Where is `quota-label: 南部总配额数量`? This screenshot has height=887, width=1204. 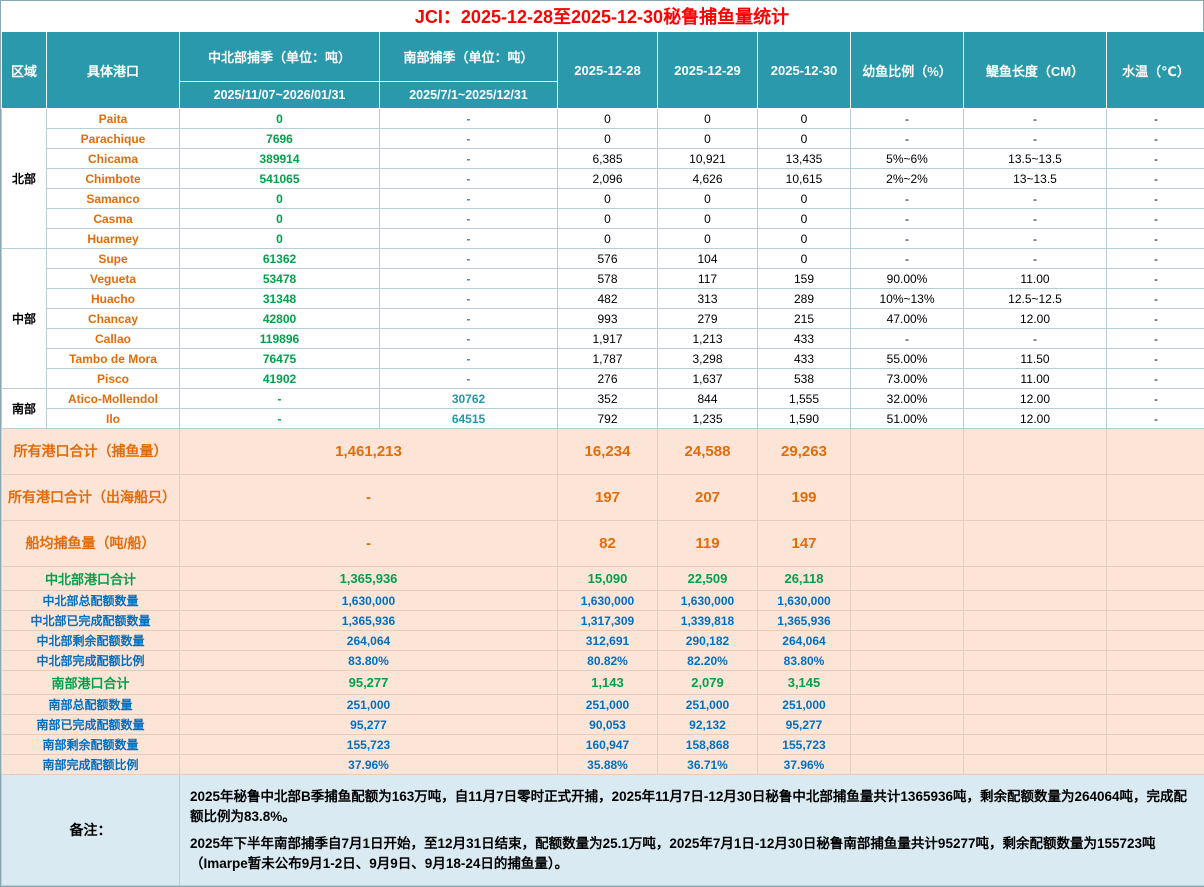 quota-label: 南部总配额数量 is located at coordinates (91, 705).